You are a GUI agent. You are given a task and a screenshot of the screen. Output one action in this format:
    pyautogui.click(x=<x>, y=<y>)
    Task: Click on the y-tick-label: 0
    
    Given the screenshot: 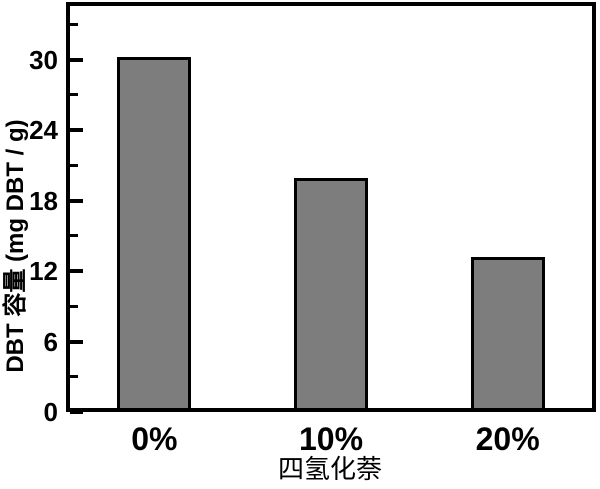 What is the action you would take?
    pyautogui.click(x=50, y=412)
    